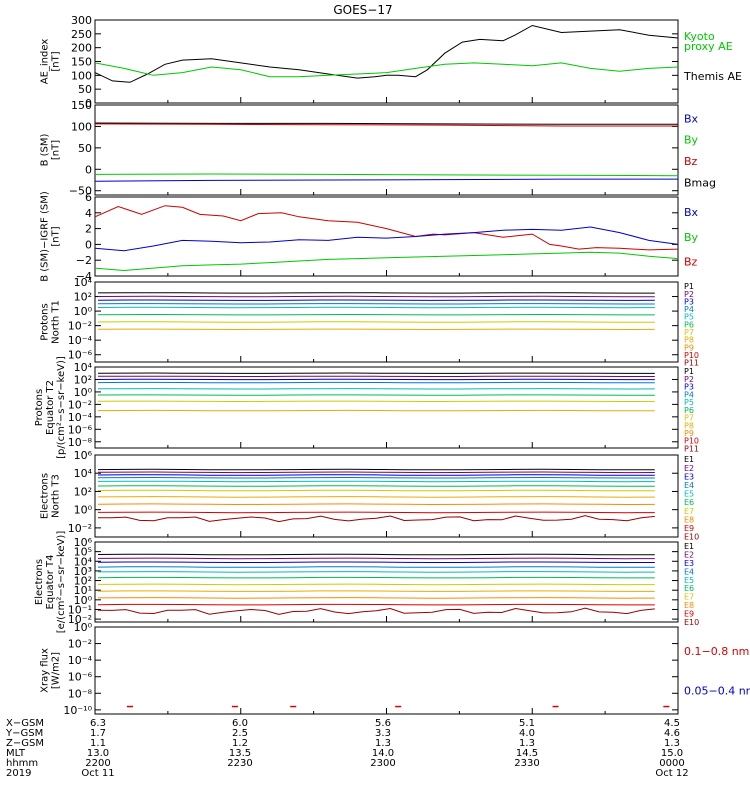  Describe the element at coordinates (382, 763) in the screenshot. I see `footer-value: 2300` at that location.